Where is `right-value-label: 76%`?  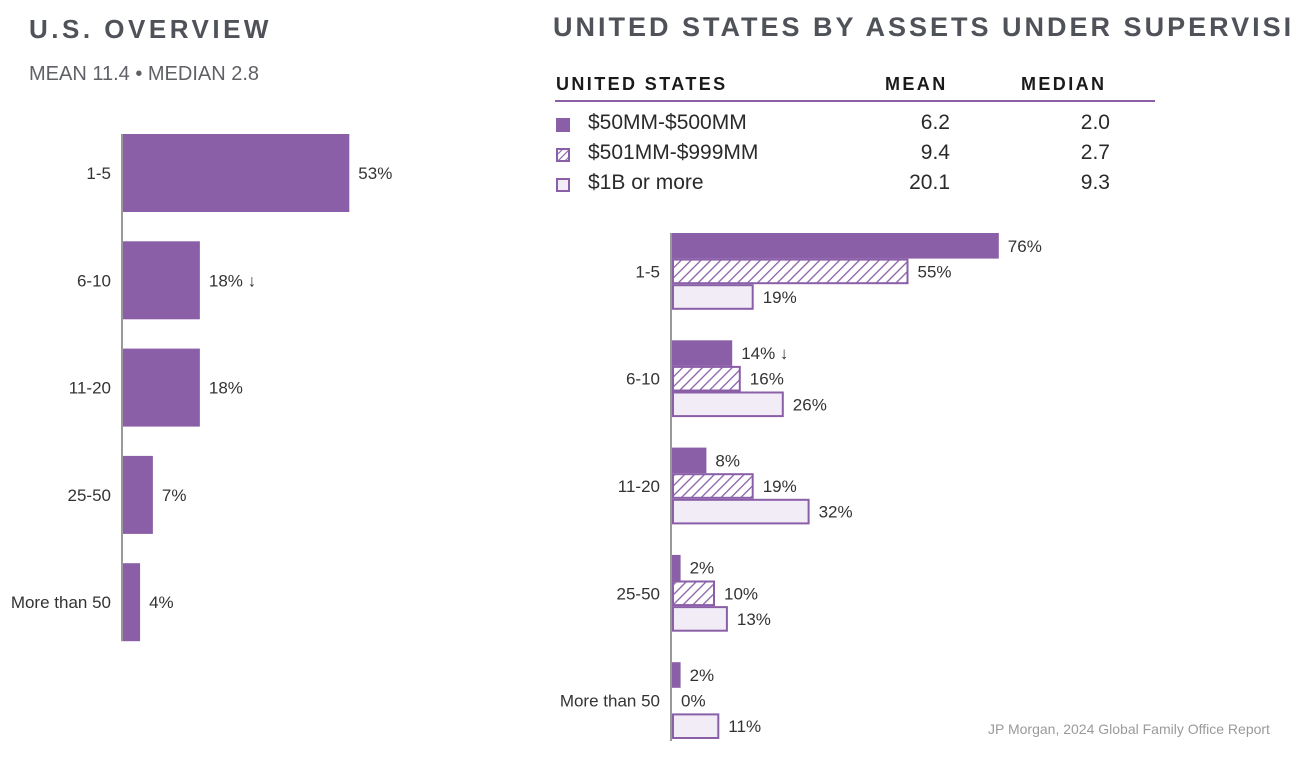 right-value-label: 76% is located at coordinates (1025, 246).